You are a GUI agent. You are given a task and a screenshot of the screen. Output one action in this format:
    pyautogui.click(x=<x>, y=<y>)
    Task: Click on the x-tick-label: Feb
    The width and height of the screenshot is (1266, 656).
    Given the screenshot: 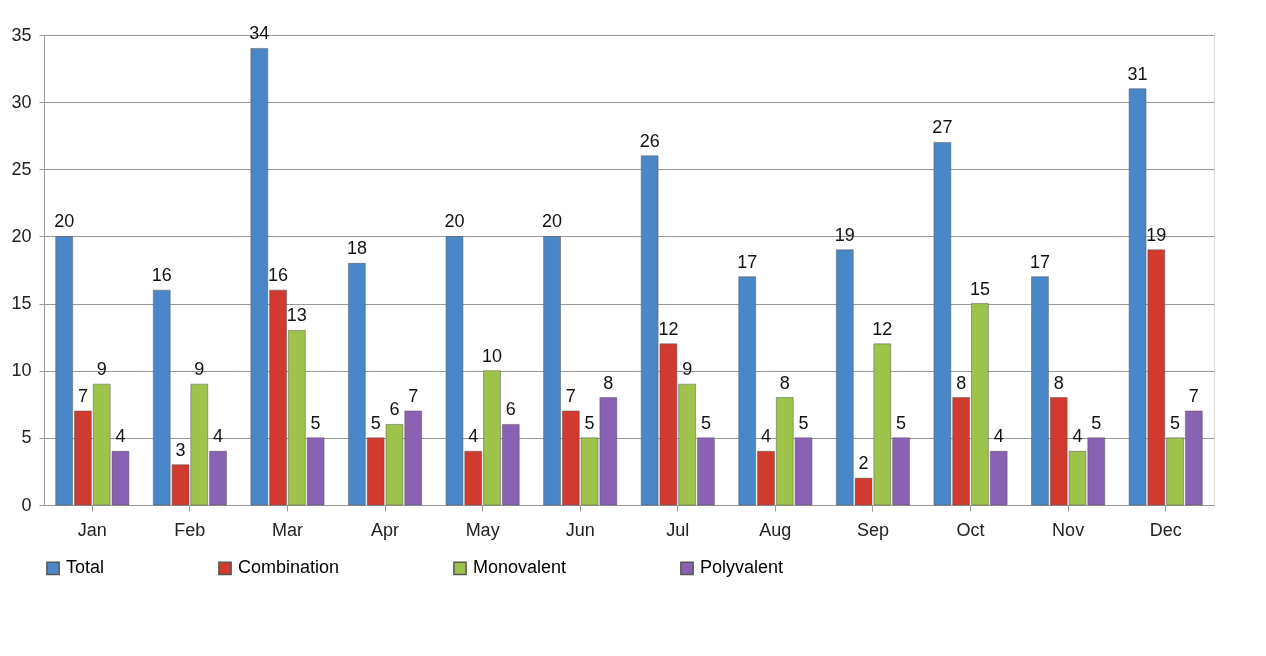 What is the action you would take?
    pyautogui.click(x=190, y=529)
    